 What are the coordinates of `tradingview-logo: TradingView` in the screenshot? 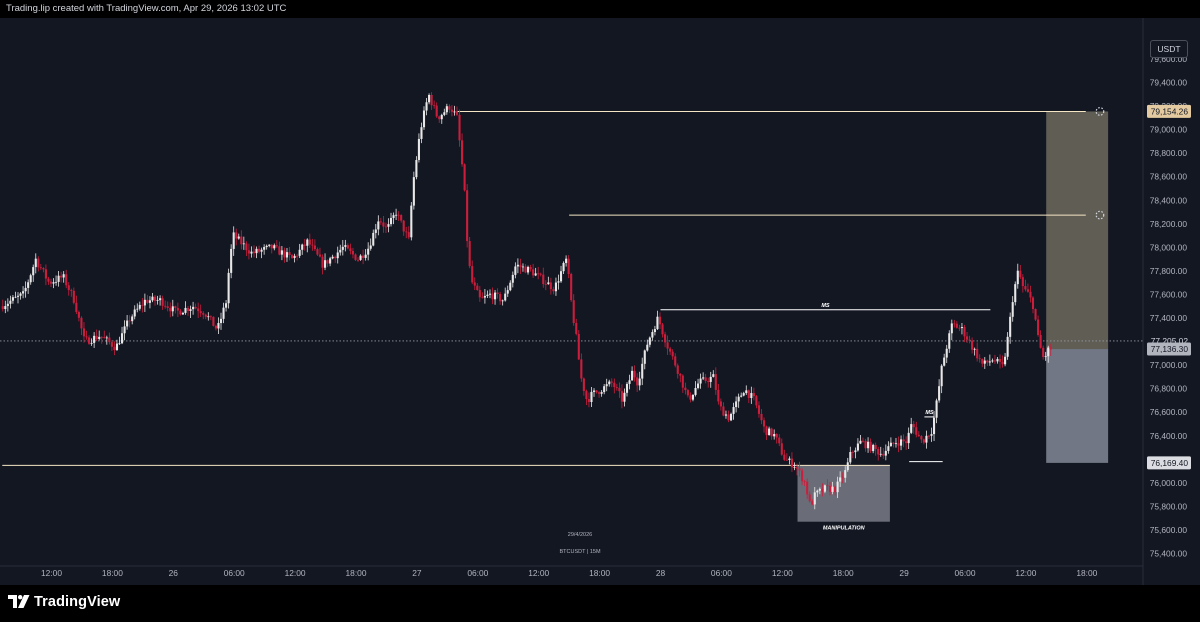 It's located at (64, 602).